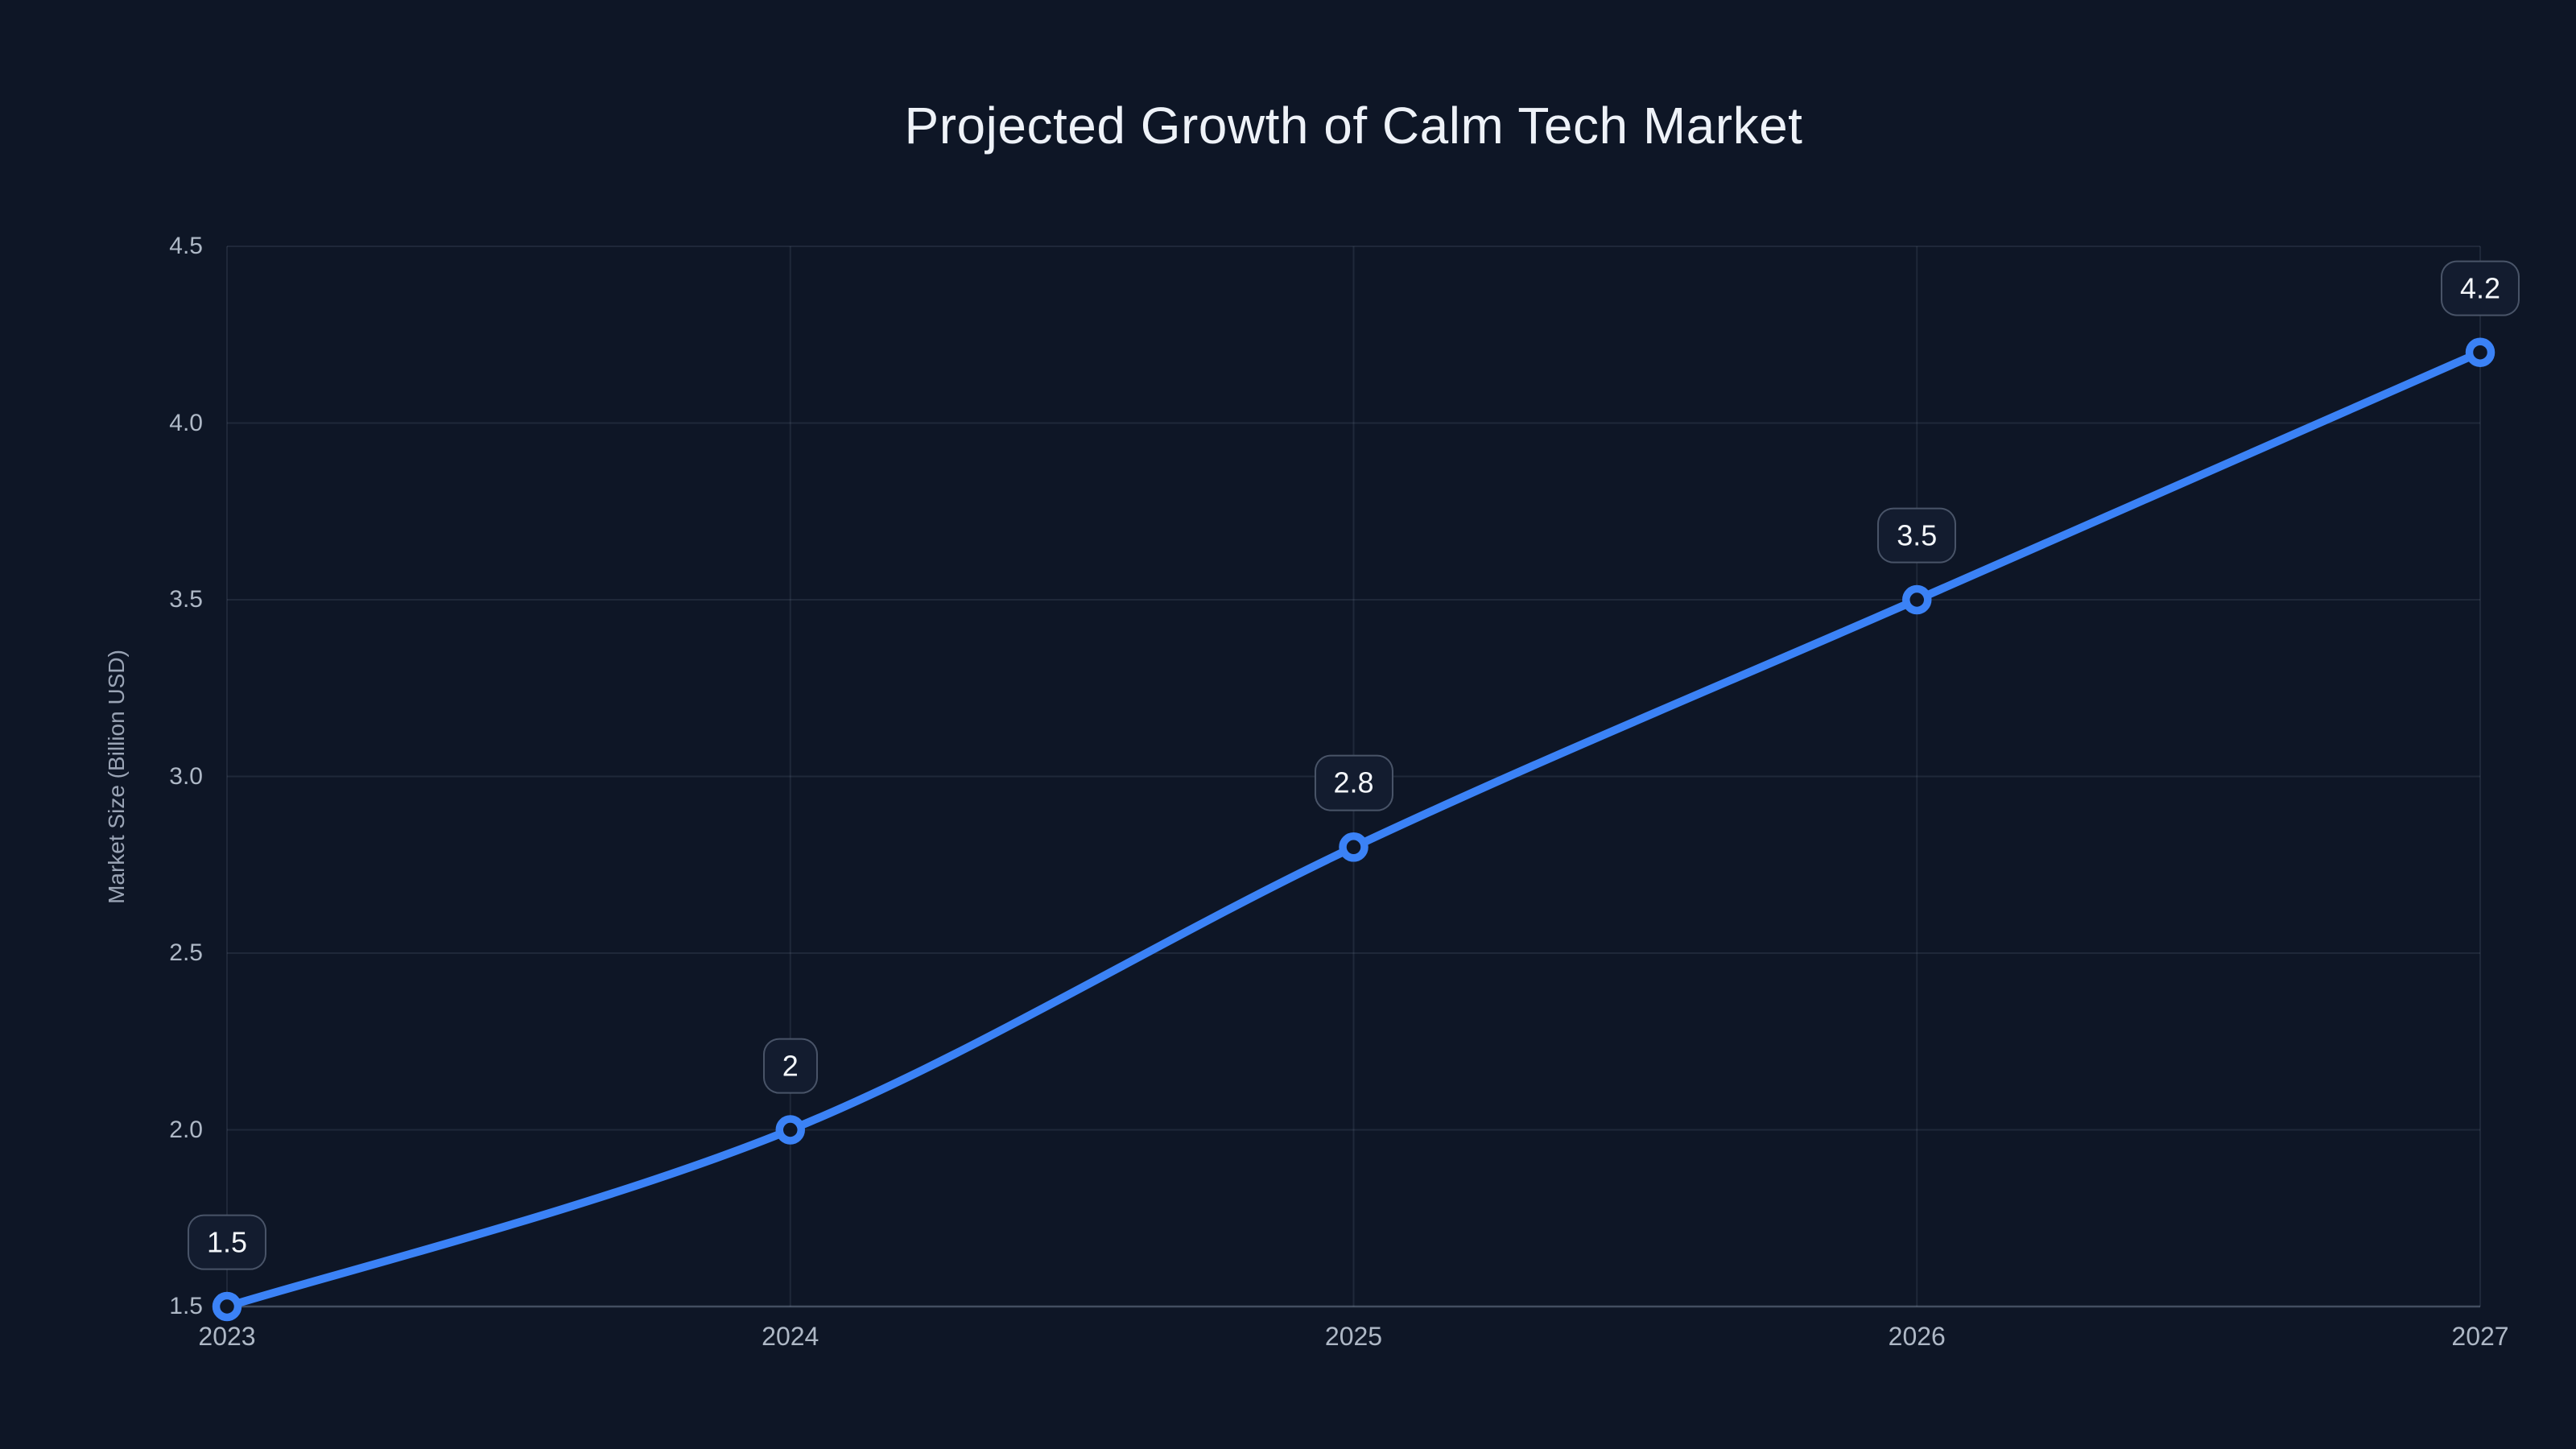  What do you see at coordinates (186, 776) in the screenshot?
I see `y-tick-label: 3.0` at bounding box center [186, 776].